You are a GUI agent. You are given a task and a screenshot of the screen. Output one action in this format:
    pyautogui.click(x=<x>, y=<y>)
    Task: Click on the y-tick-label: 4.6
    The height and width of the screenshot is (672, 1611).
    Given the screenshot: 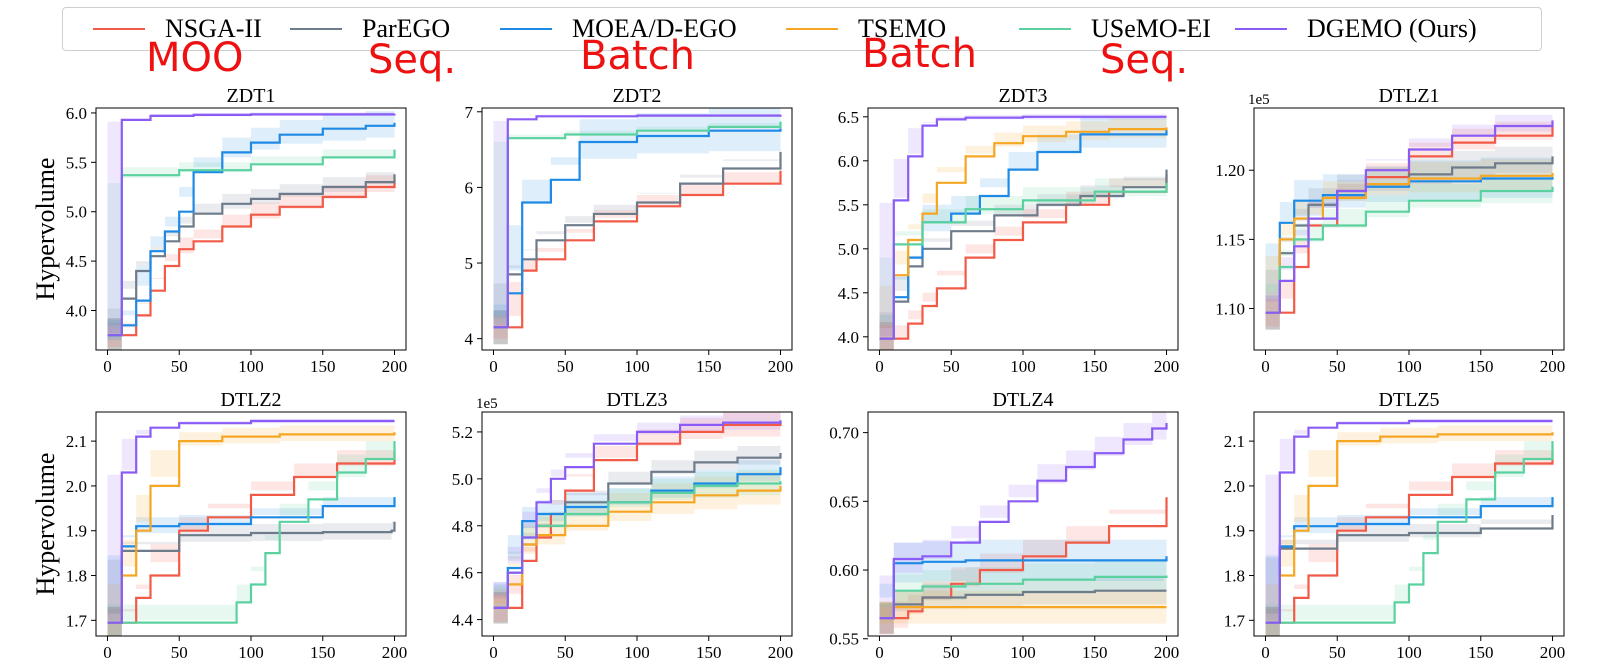 What is the action you would take?
    pyautogui.click(x=462, y=573)
    